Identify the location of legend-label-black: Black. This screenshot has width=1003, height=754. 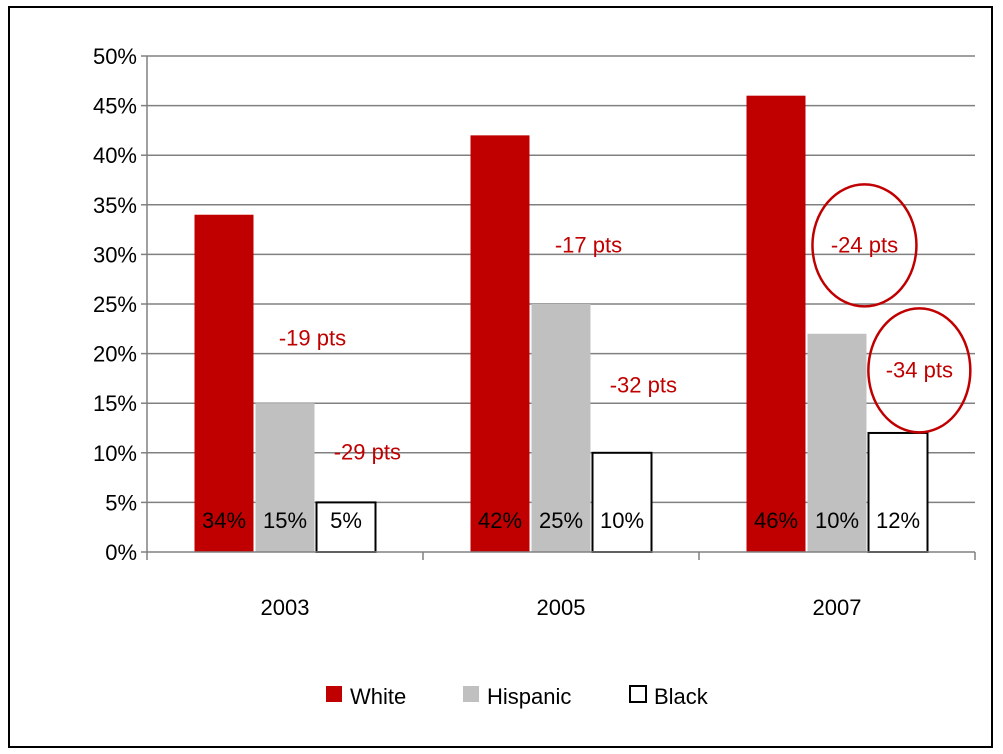
(681, 696).